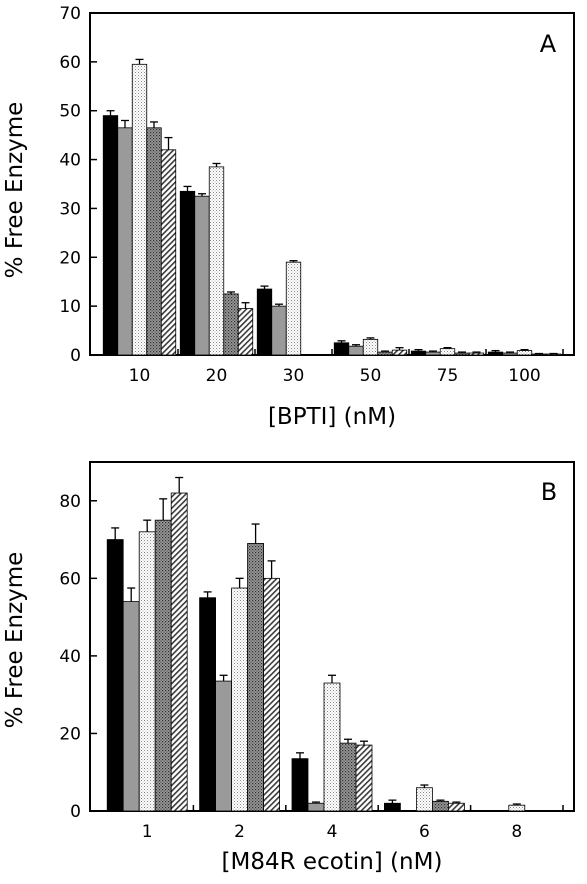 The height and width of the screenshot is (884, 587). I want to click on panel-label-a: A, so click(548, 44).